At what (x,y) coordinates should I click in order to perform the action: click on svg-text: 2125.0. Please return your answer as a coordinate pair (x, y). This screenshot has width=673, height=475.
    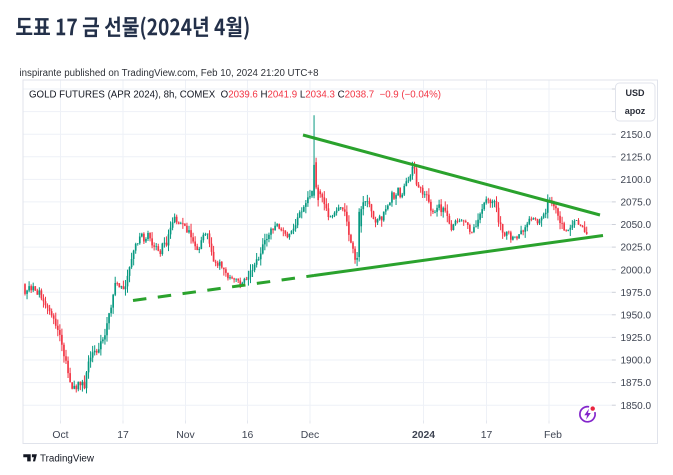
    Looking at the image, I should click on (636, 157).